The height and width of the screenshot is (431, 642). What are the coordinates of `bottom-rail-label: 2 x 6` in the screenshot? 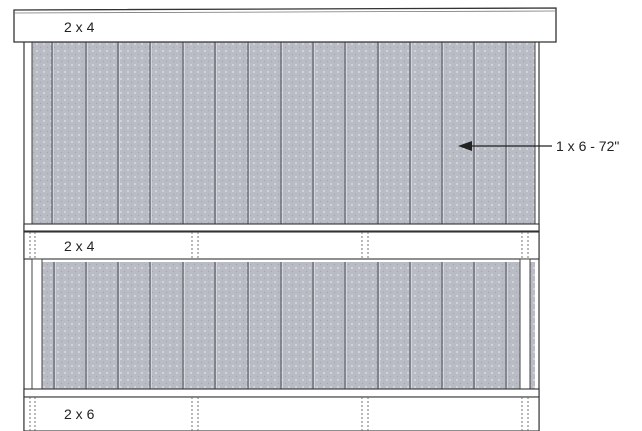 It's located at (79, 414).